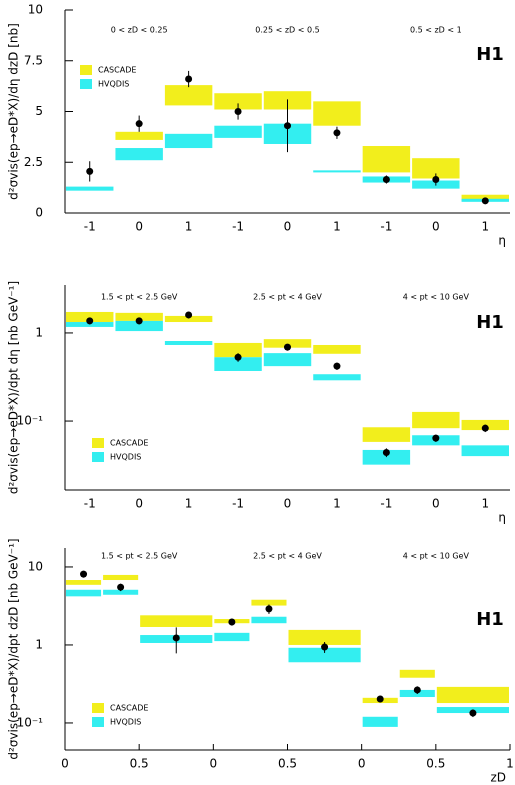 Image resolution: width=515 pixels, height=785 pixels. Describe the element at coordinates (498, 778) in the screenshot. I see `x-axis-title: zD` at that location.